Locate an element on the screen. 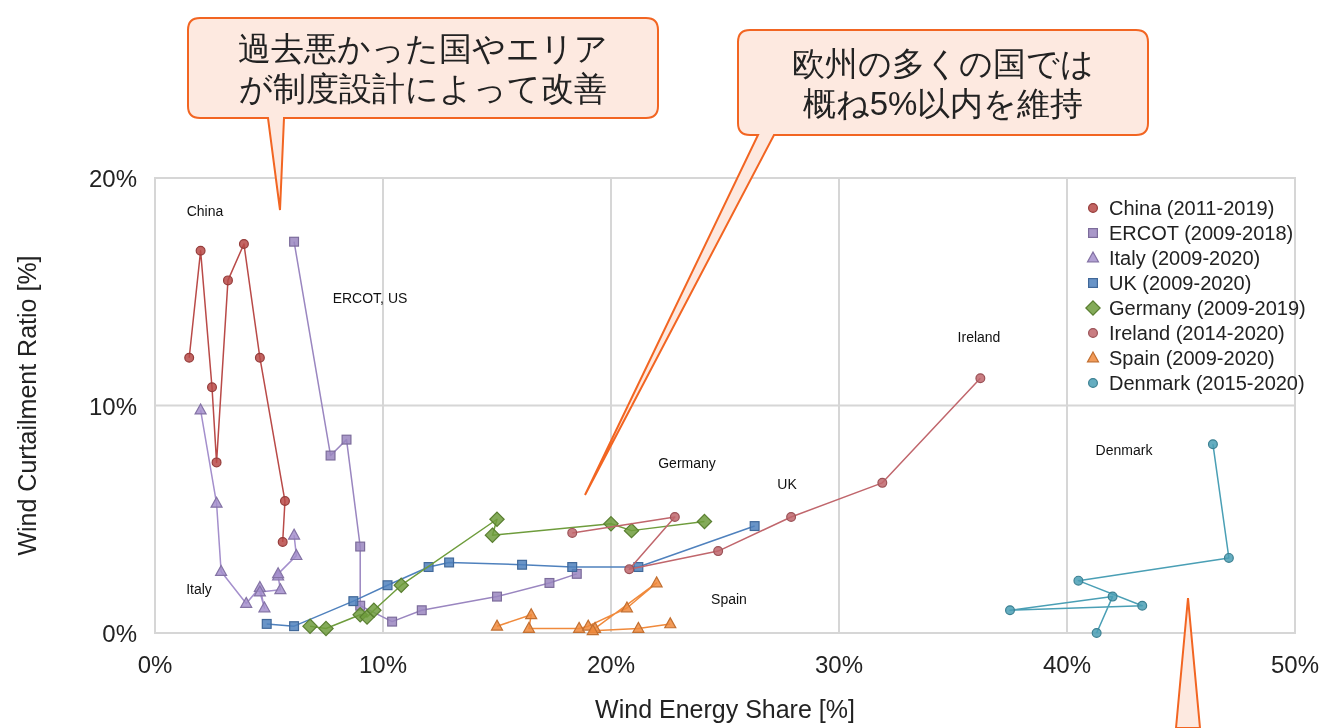 The width and height of the screenshot is (1343, 728). legend-label: Ireland (2014-2020) is located at coordinates (1197, 333).